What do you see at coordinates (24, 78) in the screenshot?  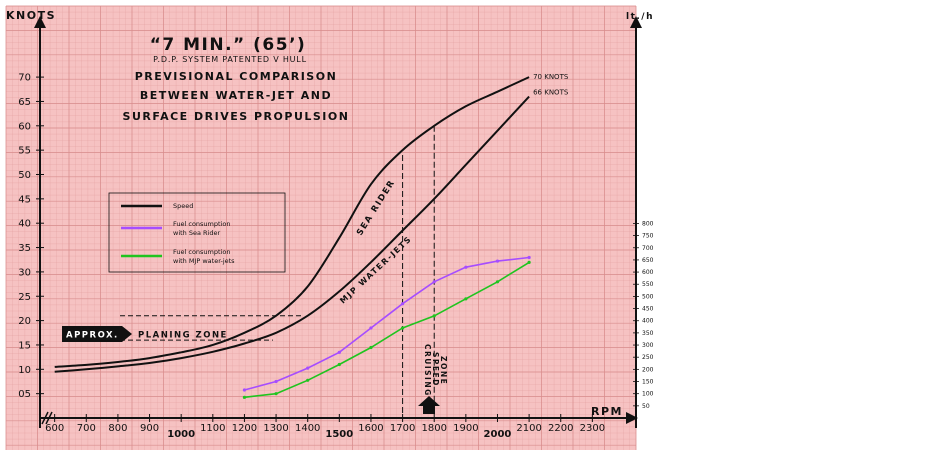 I see `y-tick-label: 70` at bounding box center [24, 78].